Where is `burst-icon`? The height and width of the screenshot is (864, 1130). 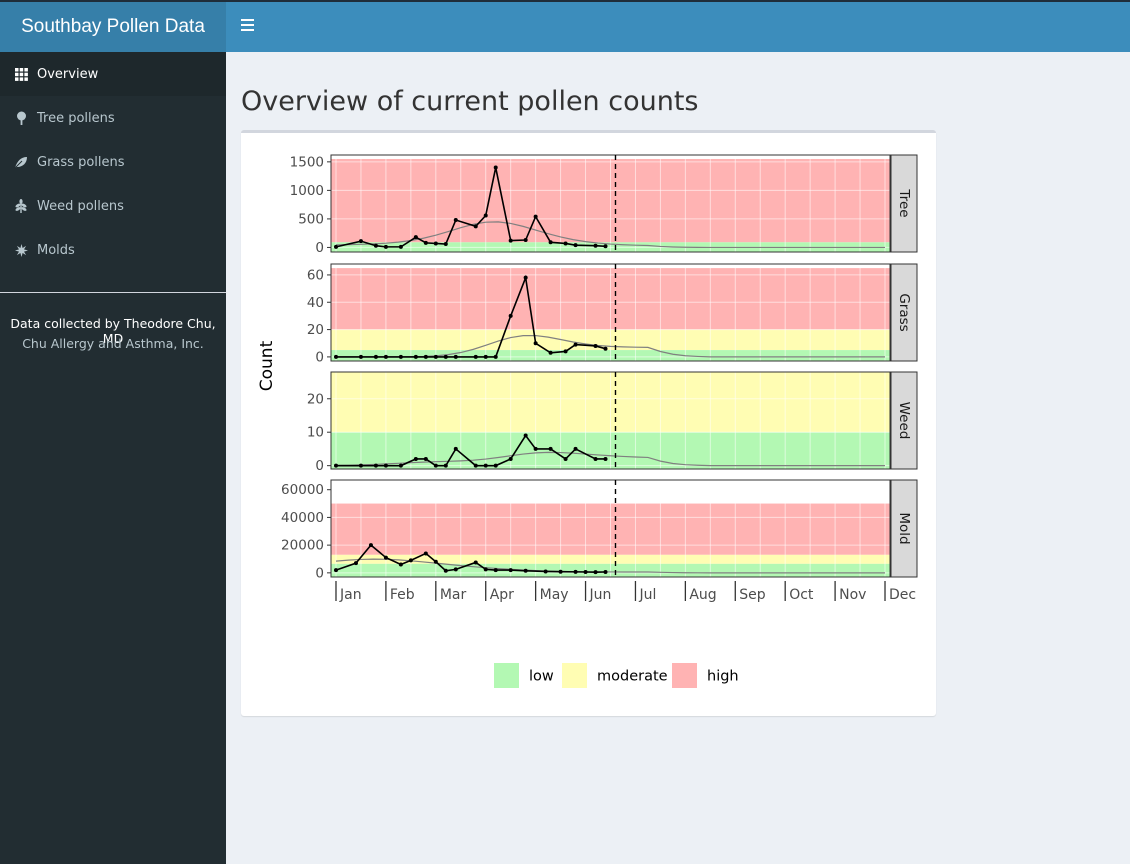
burst-icon is located at coordinates (21, 250).